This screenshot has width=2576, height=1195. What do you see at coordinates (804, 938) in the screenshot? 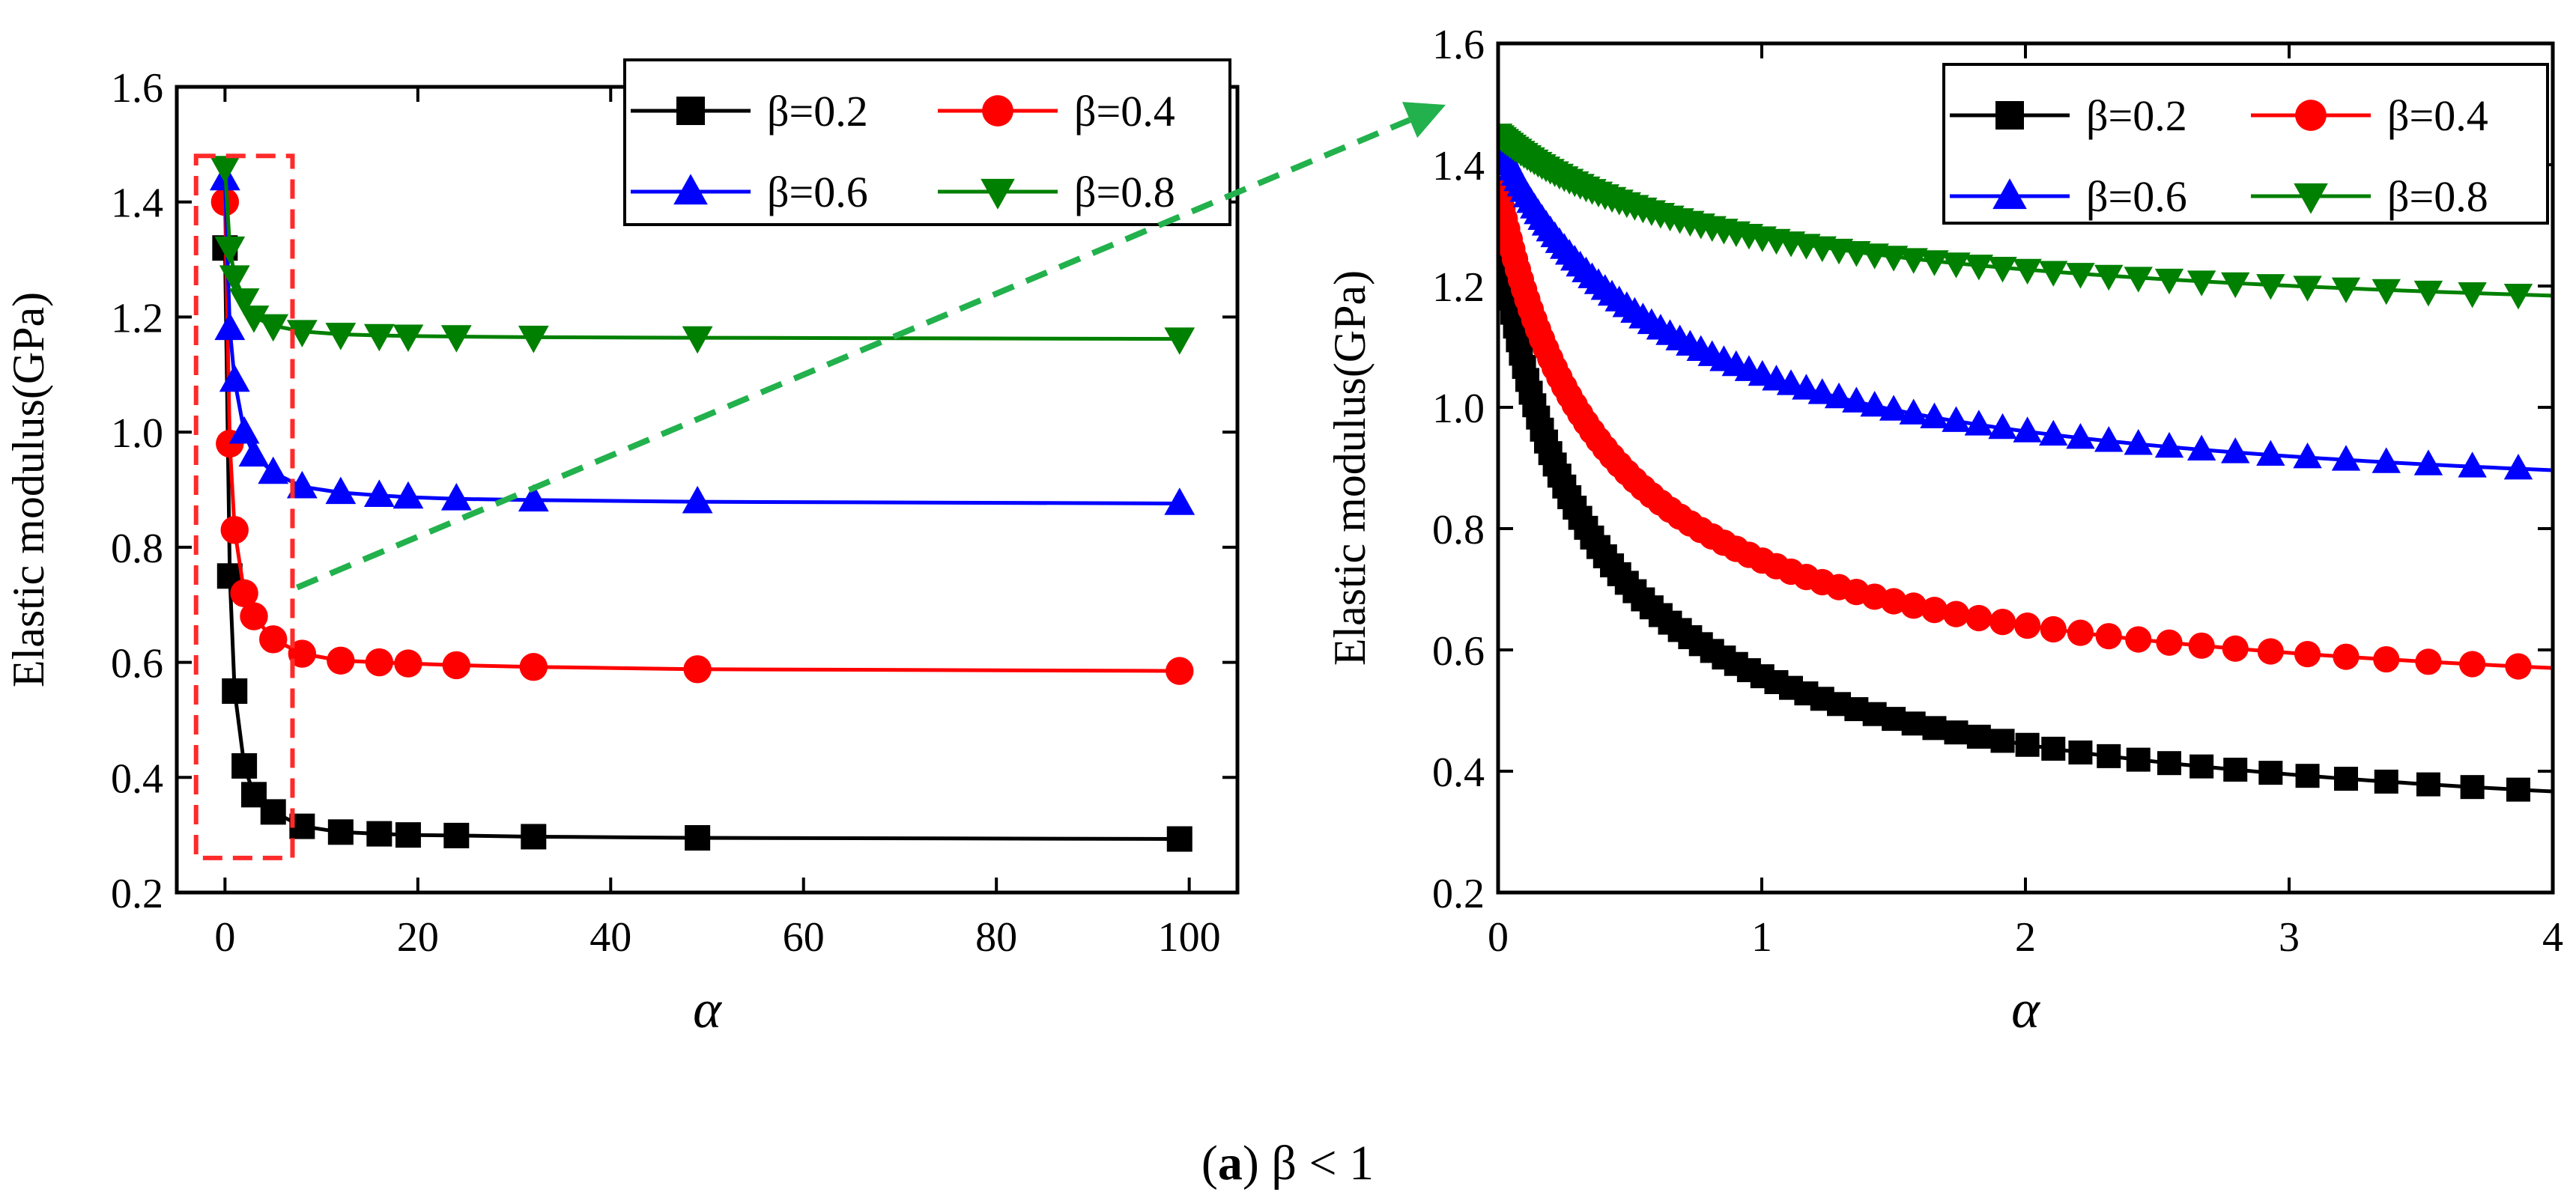
I see `left-x-tick-label: 60` at bounding box center [804, 938].